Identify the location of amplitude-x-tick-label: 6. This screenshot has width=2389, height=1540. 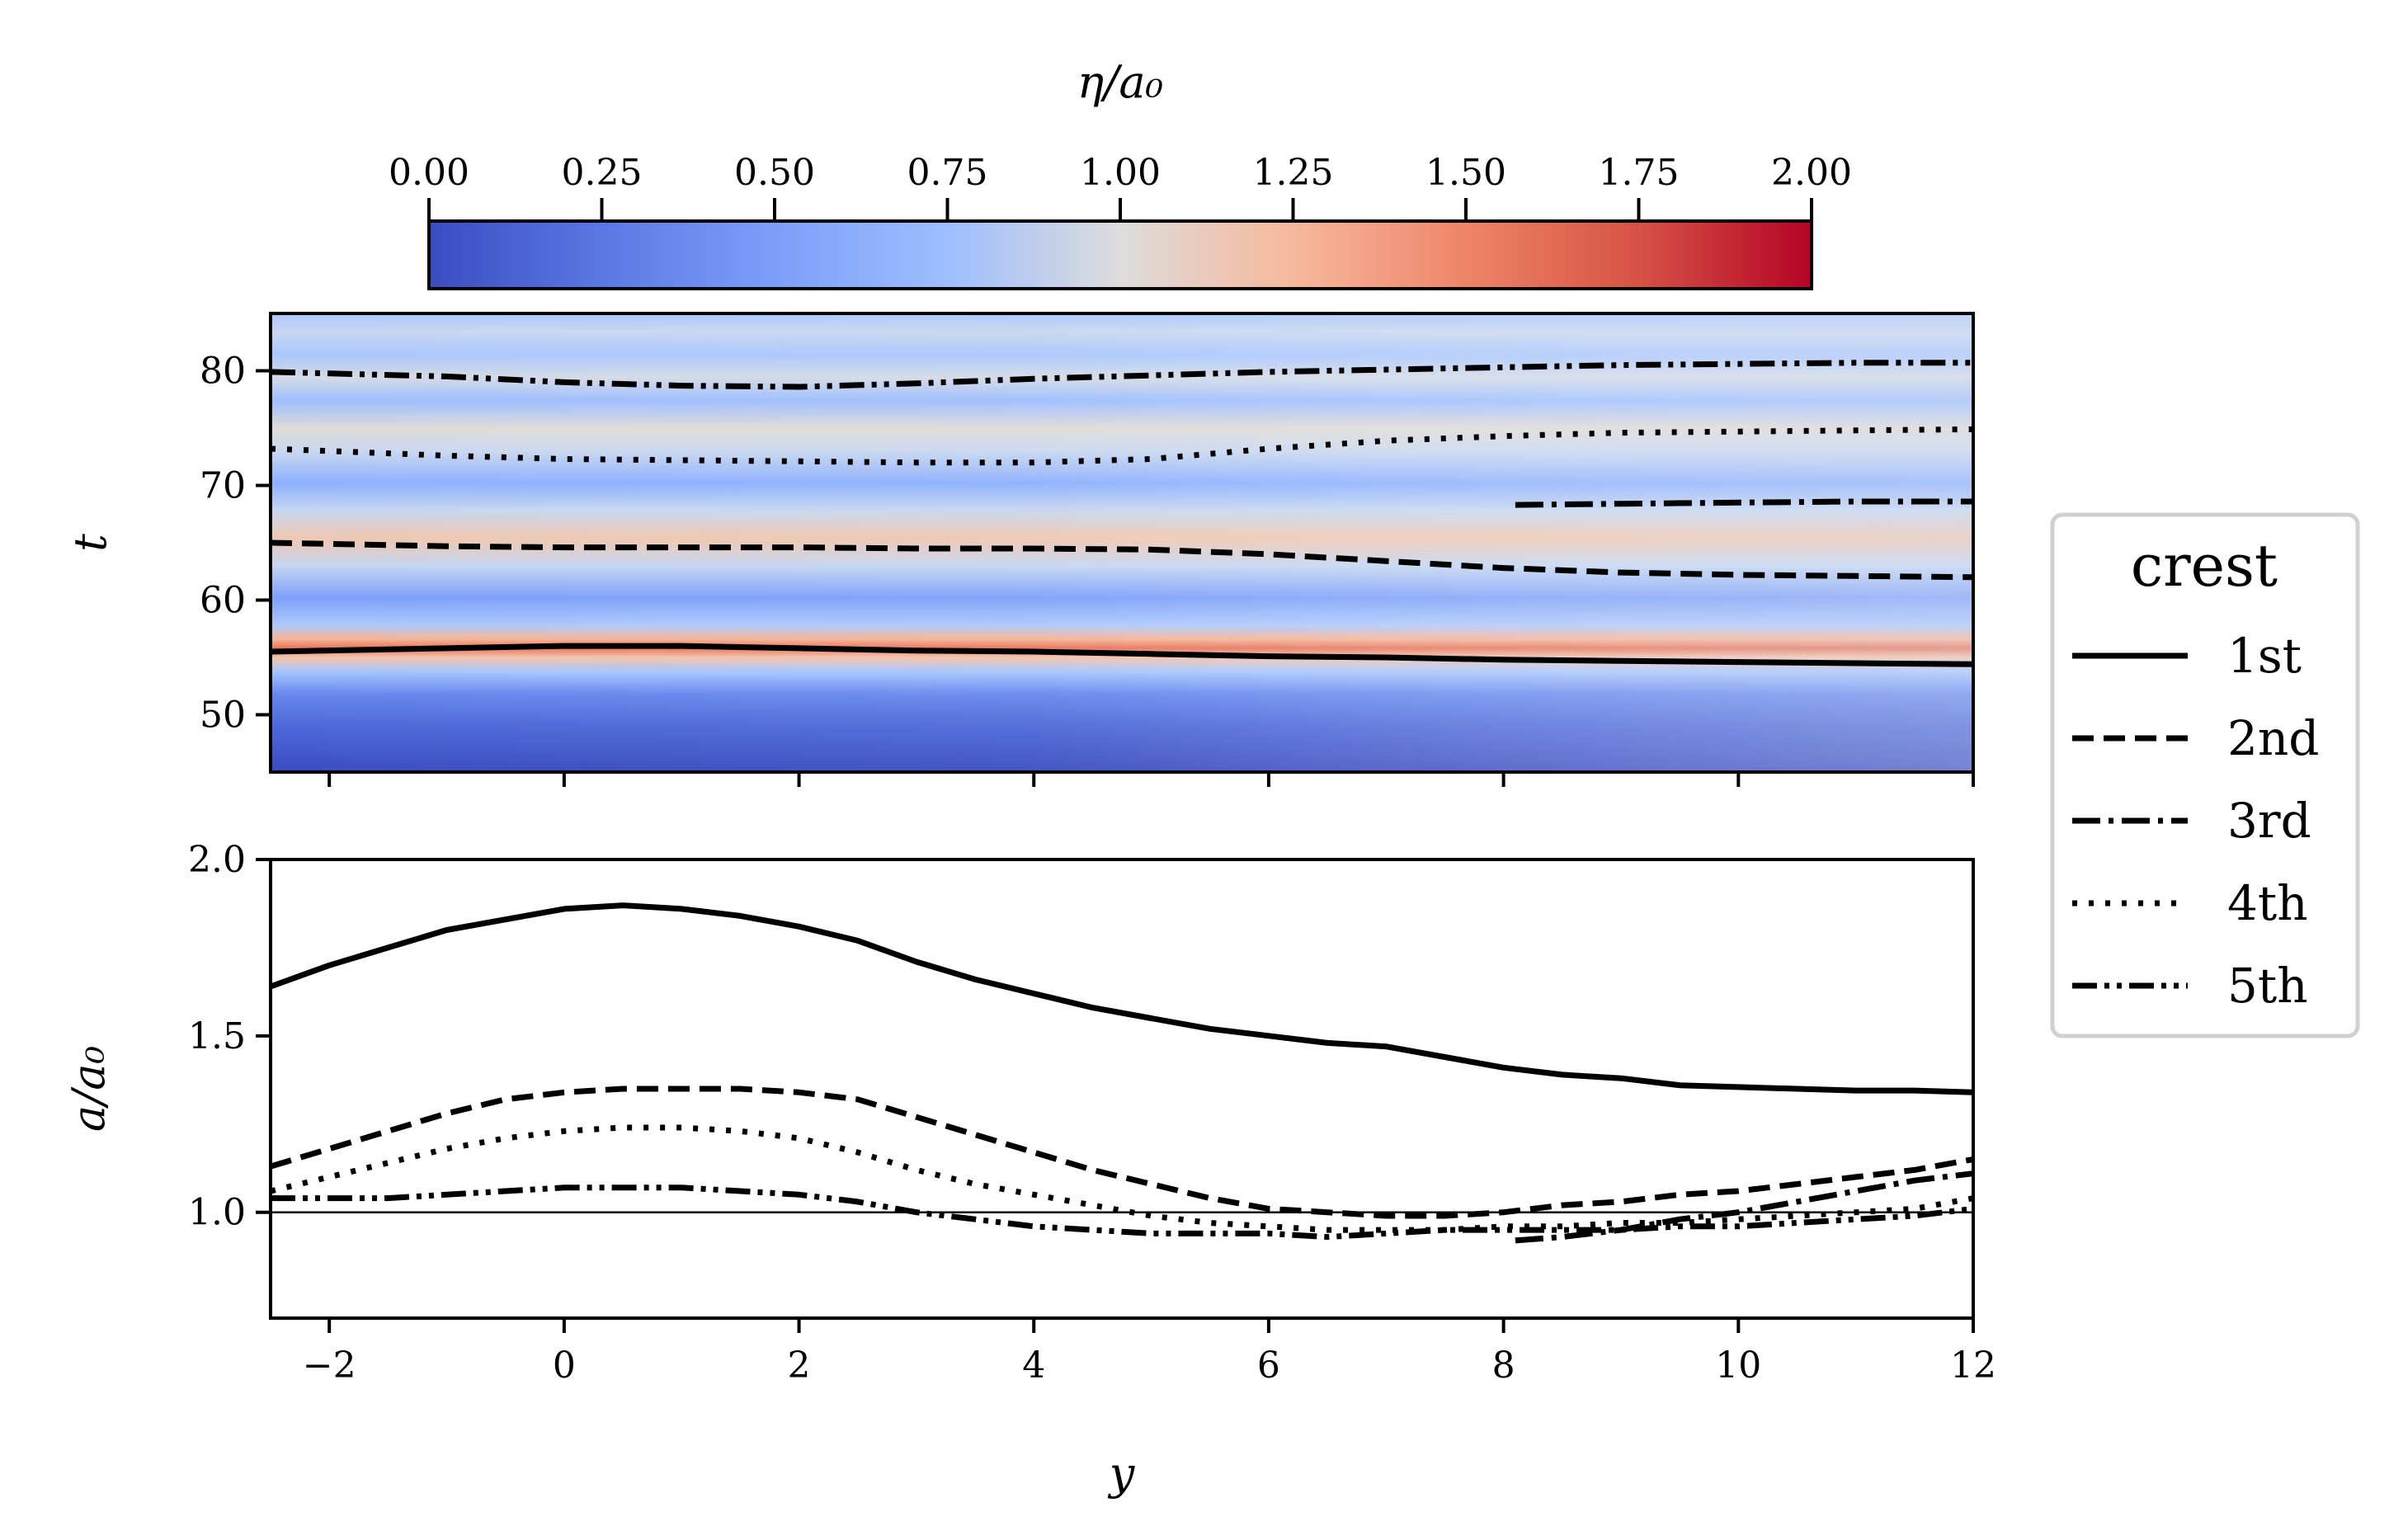
(1268, 1366).